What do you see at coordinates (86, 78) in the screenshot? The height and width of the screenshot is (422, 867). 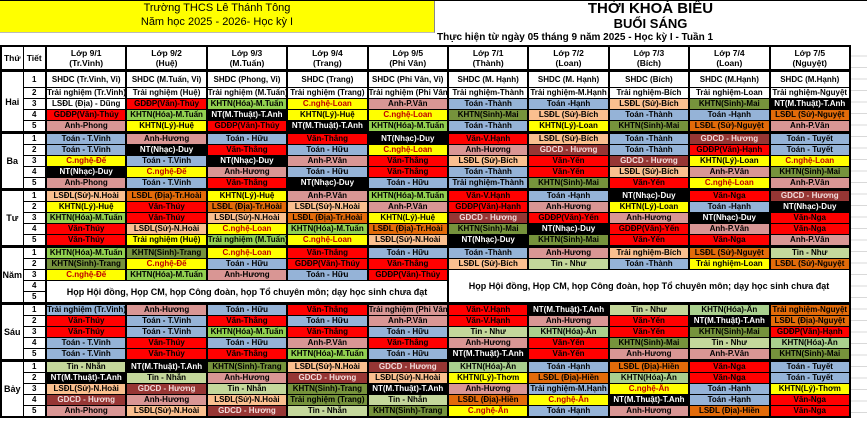 I see `subject-cell: SHDC (Tr.Vinh, Vi)` at bounding box center [86, 78].